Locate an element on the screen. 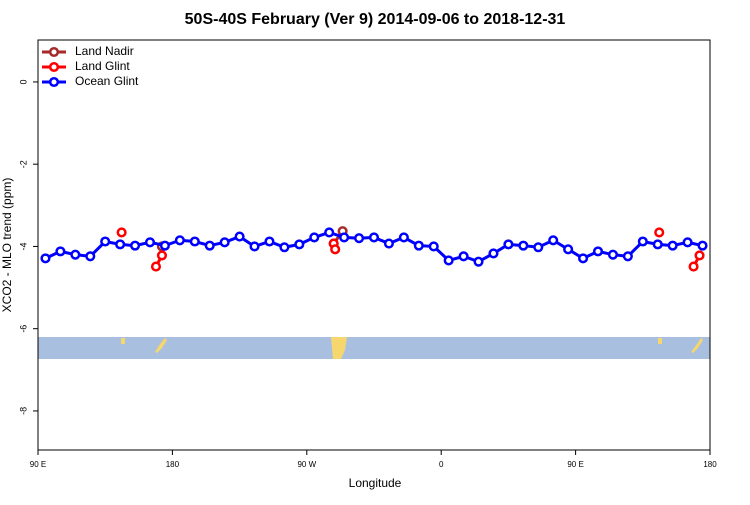 This screenshot has width=750, height=505. x-tick-label: 0 is located at coordinates (441, 464).